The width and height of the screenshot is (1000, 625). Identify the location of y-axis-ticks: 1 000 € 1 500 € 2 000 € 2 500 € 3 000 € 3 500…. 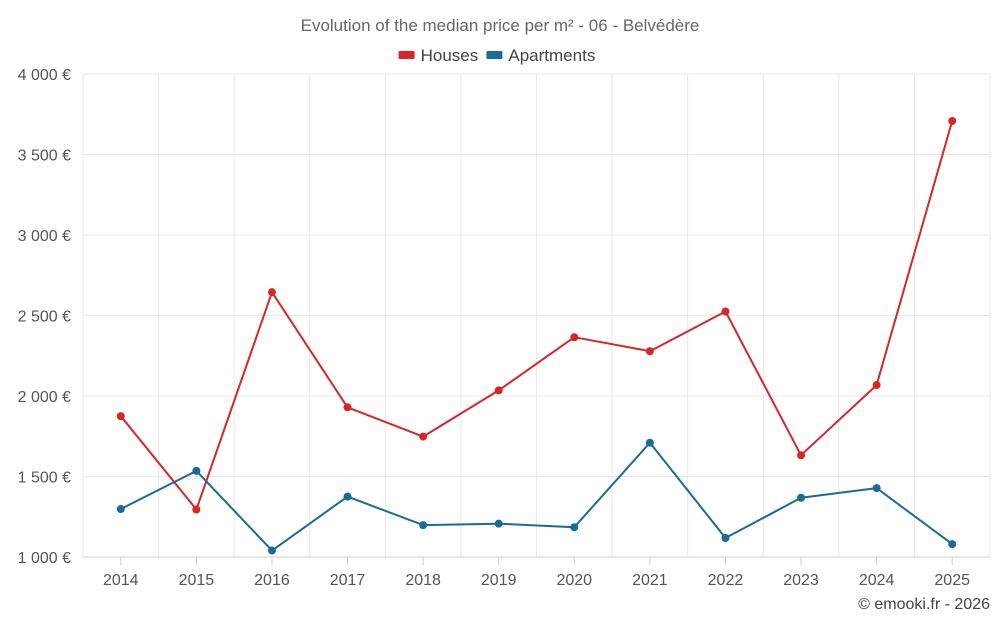
(44, 317).